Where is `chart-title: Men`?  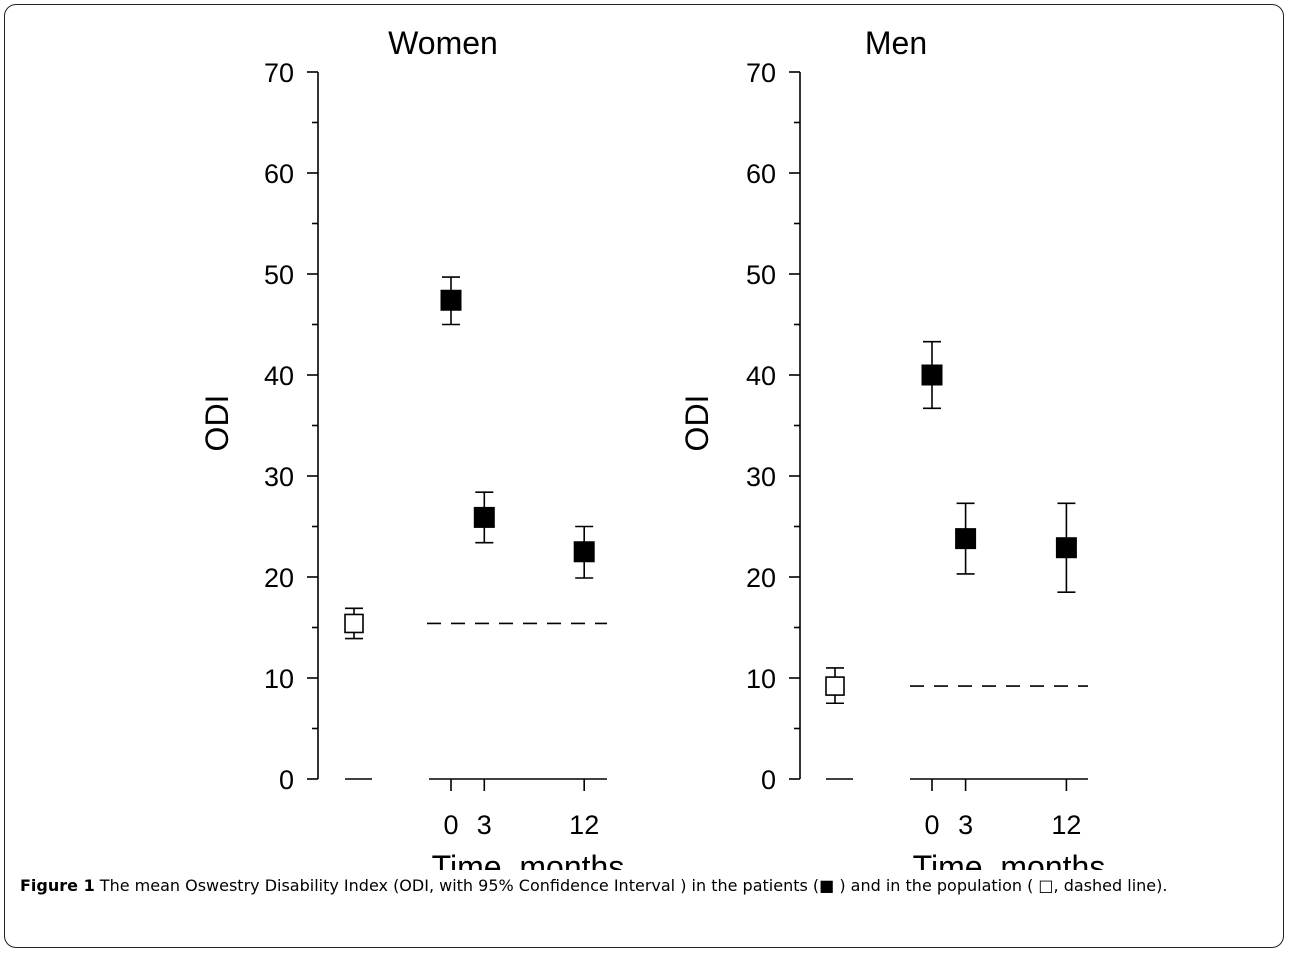 chart-title: Men is located at coordinates (896, 43).